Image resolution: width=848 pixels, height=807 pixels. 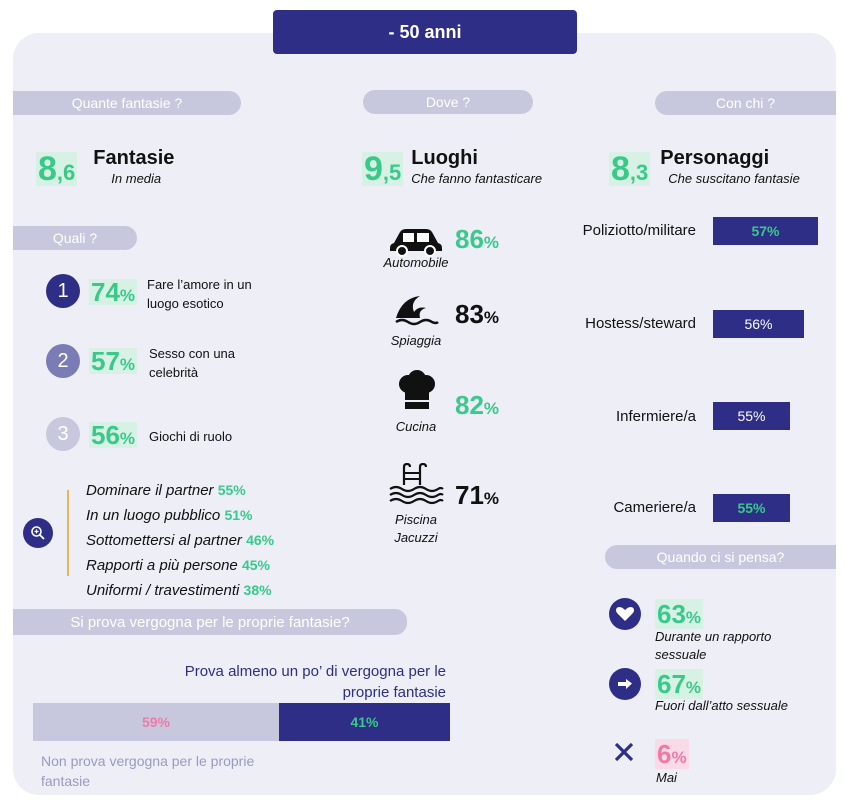 I want to click on rank-3-text: Giochi di ruolo, so click(x=191, y=436).